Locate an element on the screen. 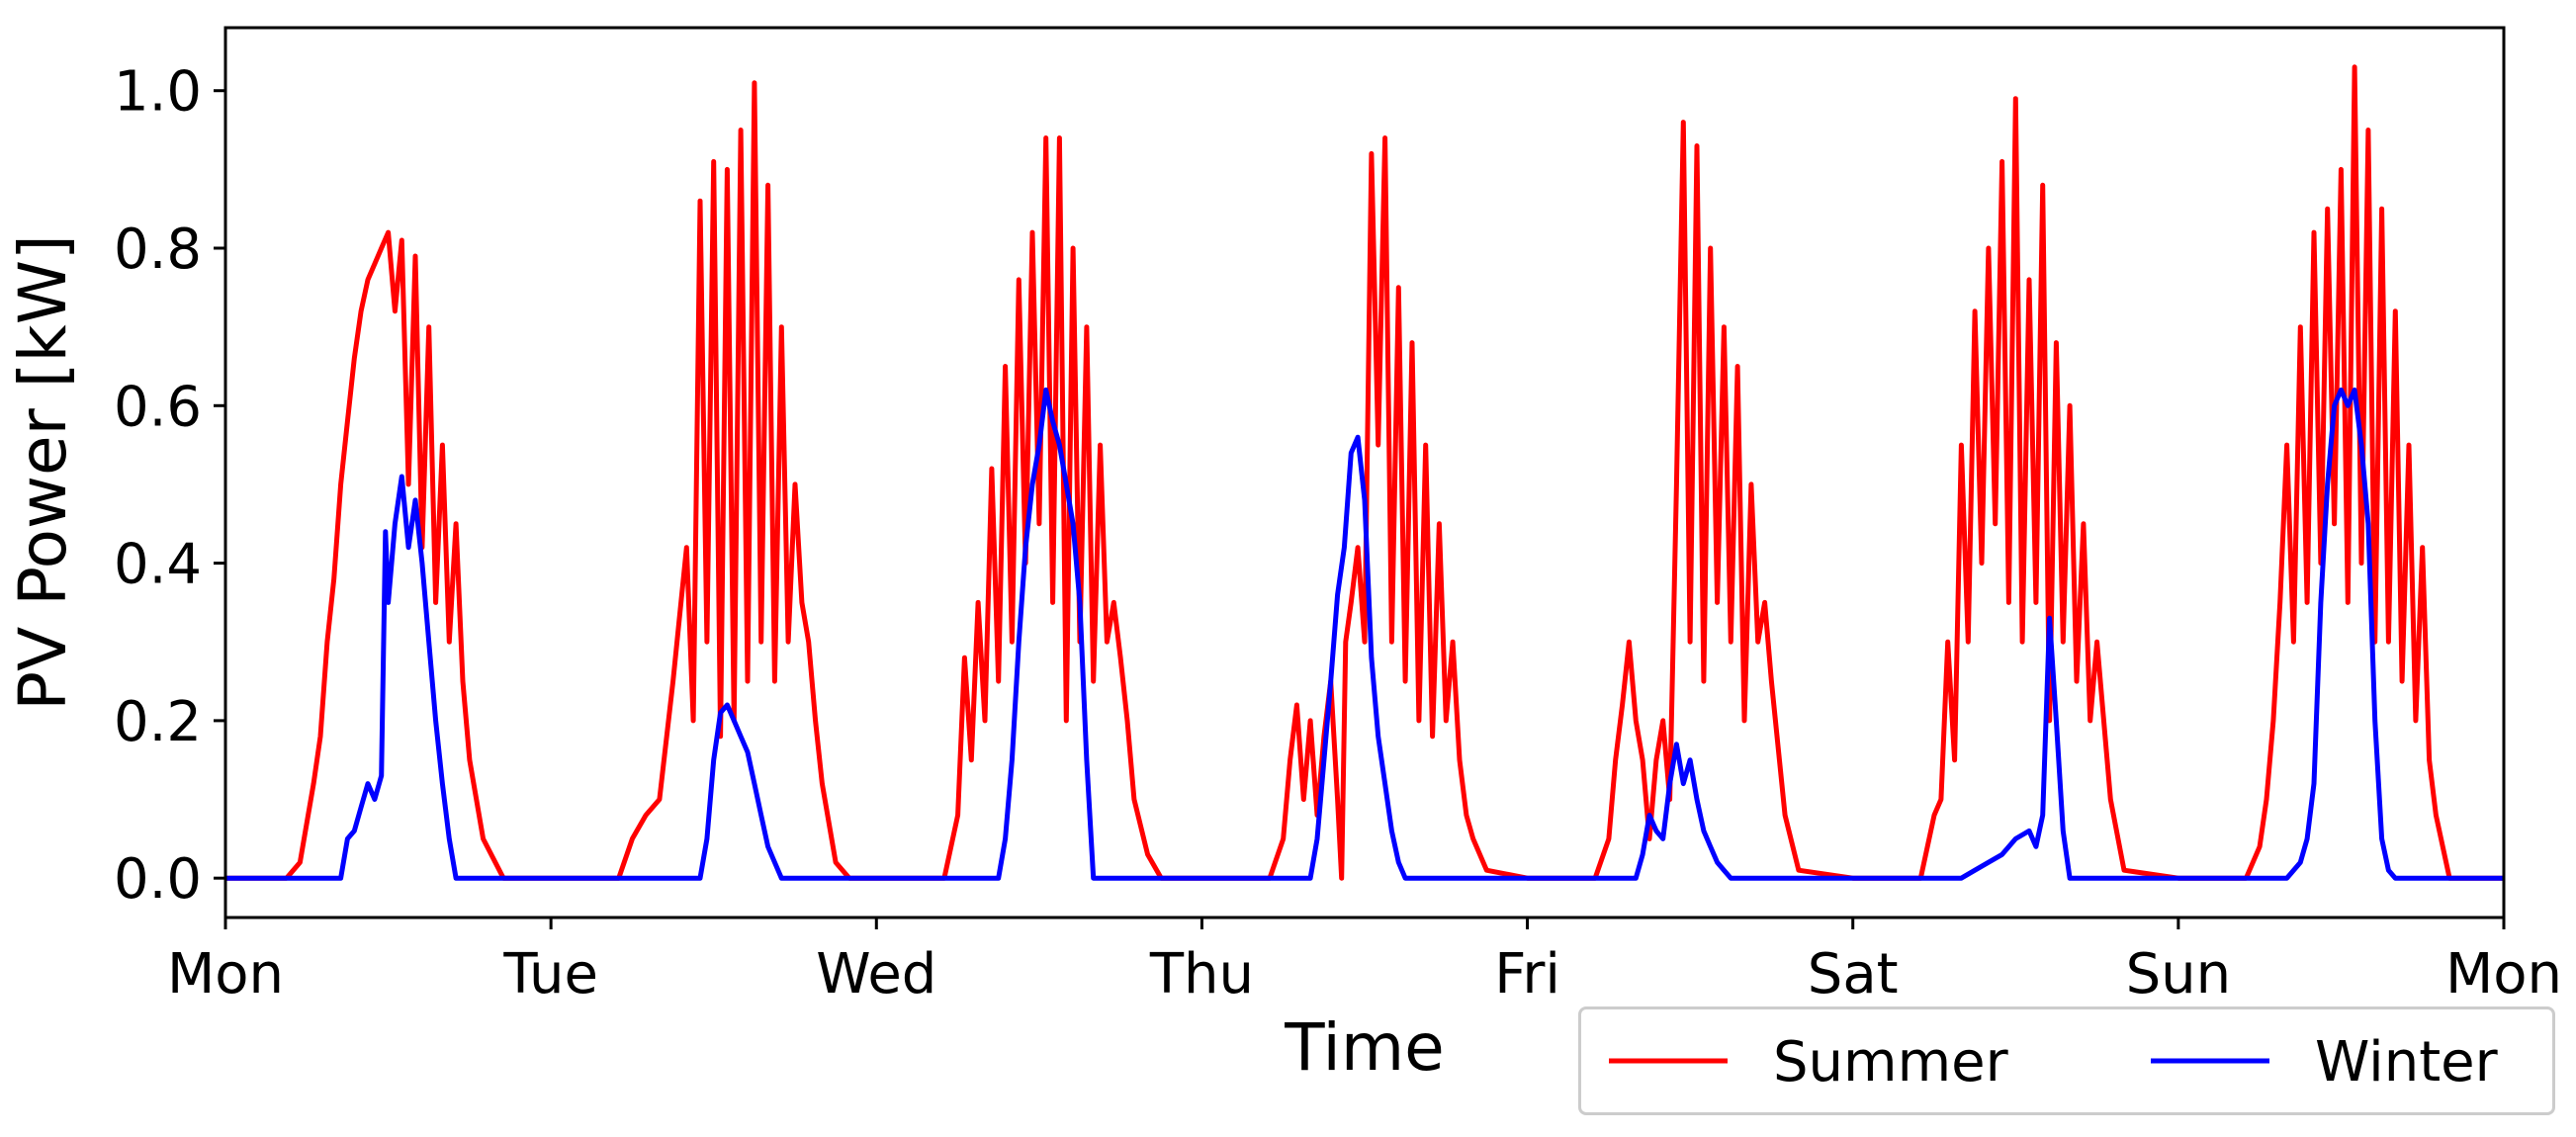  y-axis-ticks: 0.0 0.2 0.4 0.6 0.8 1.0 is located at coordinates (169, 486).